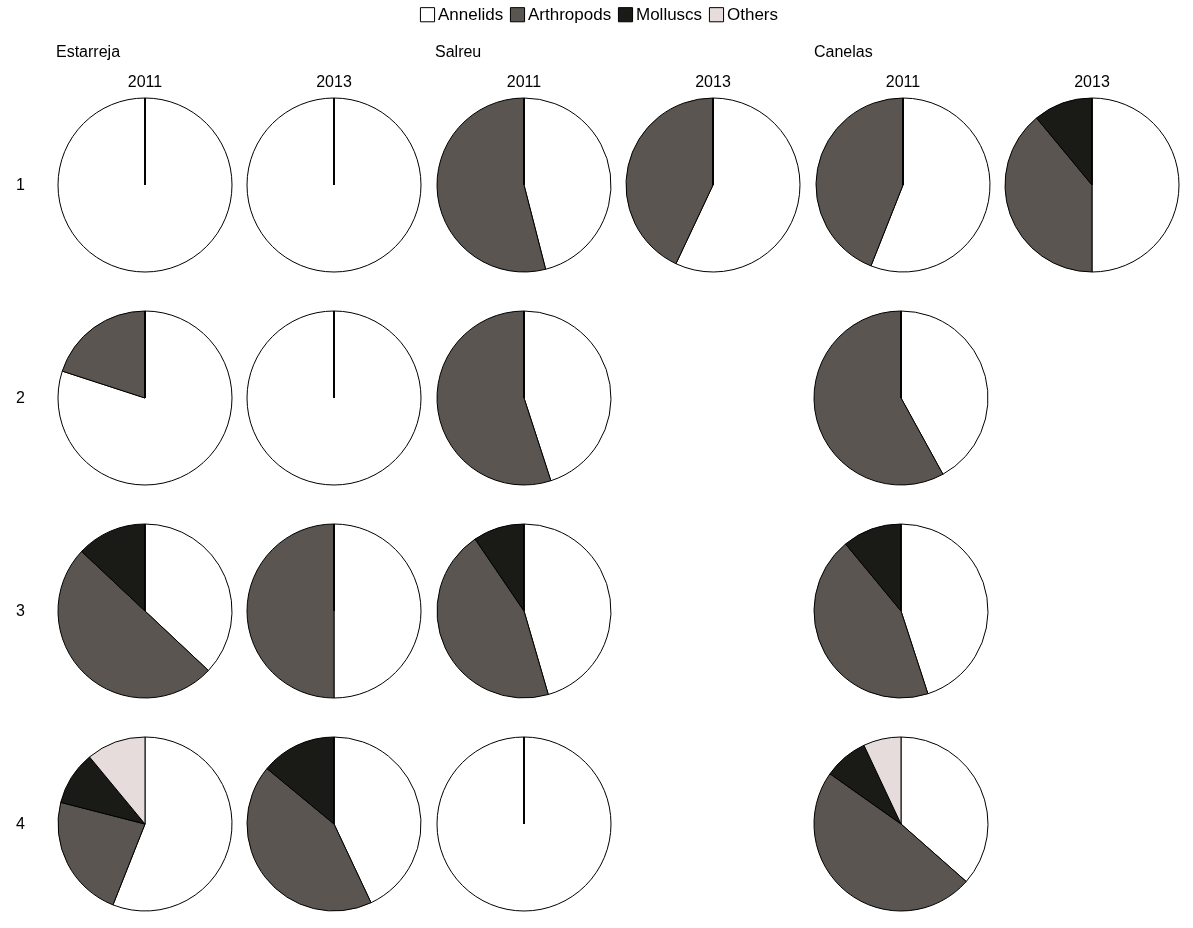 The width and height of the screenshot is (1193, 928). I want to click on legend-label: Others, so click(753, 14).